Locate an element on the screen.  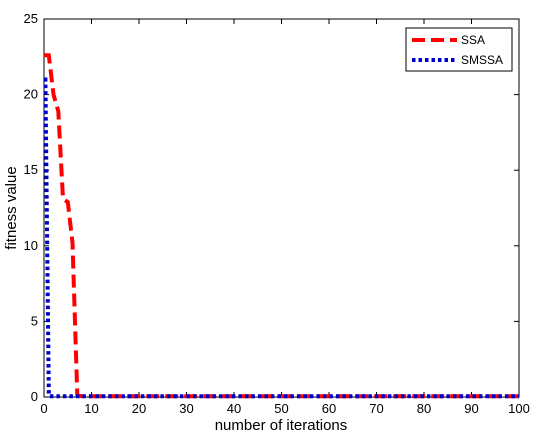
y-tick-label: 15 is located at coordinates (31, 169).